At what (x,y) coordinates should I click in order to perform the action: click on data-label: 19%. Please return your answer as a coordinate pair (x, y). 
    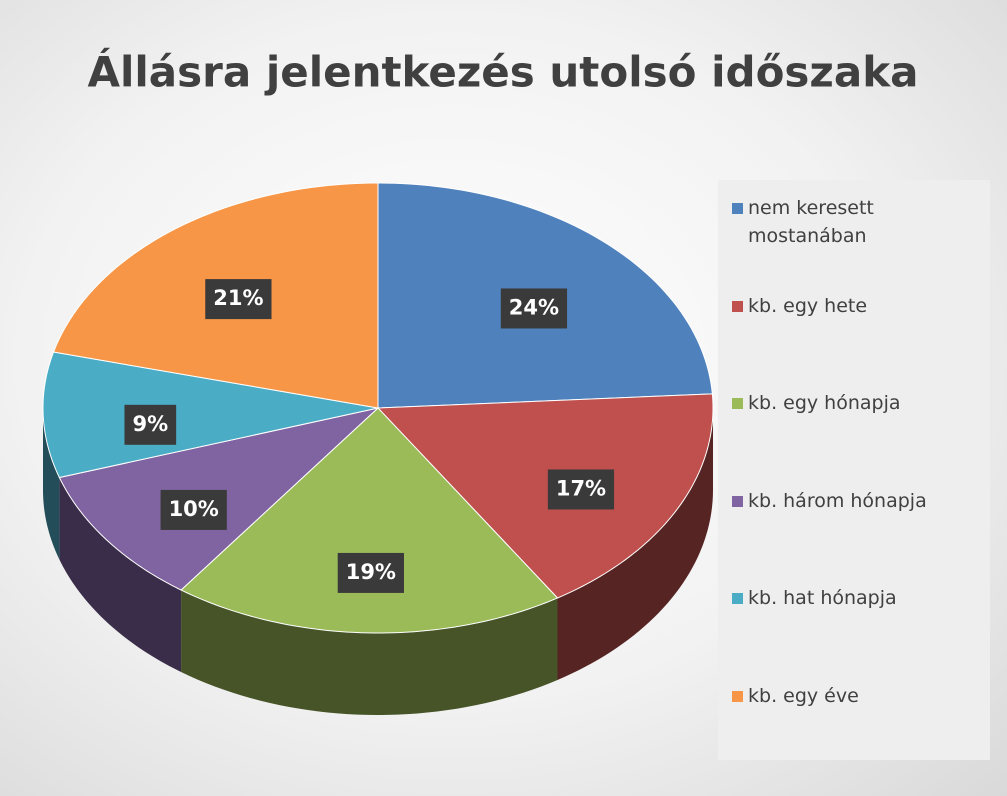
    Looking at the image, I should click on (370, 572).